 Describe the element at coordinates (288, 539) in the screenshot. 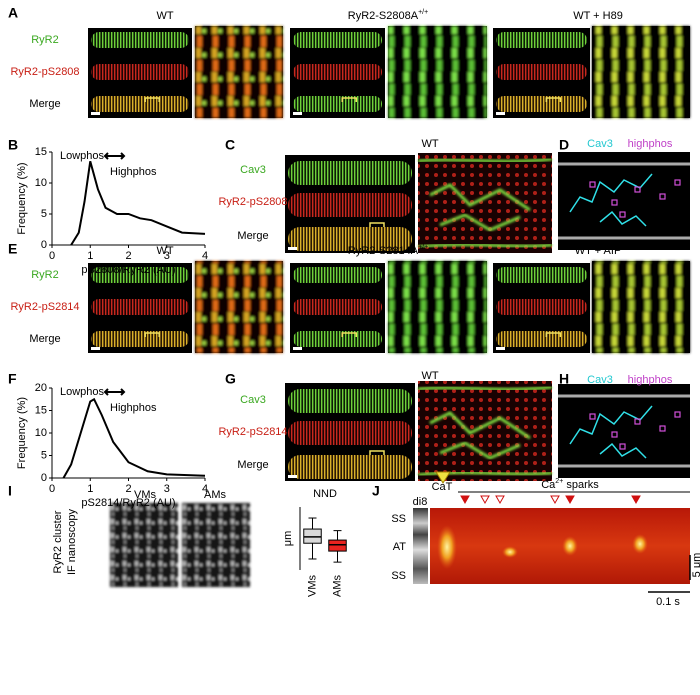

I see `y-axis-label: μm` at that location.